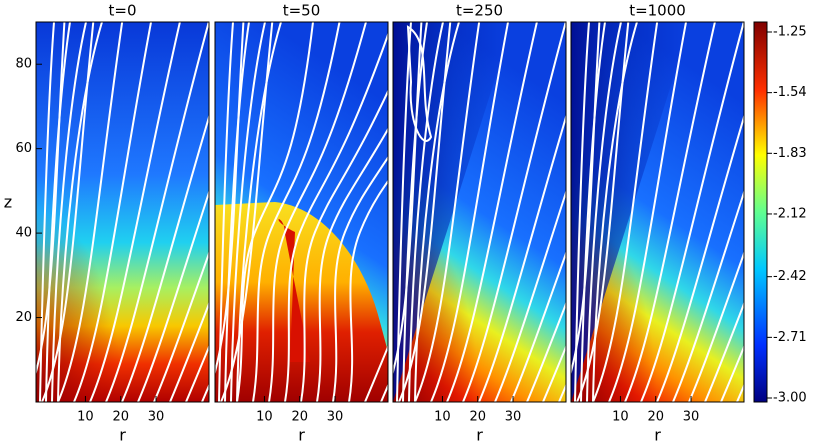 This screenshot has width=818, height=446. I want to click on y-tick-label: 20, so click(23, 317).